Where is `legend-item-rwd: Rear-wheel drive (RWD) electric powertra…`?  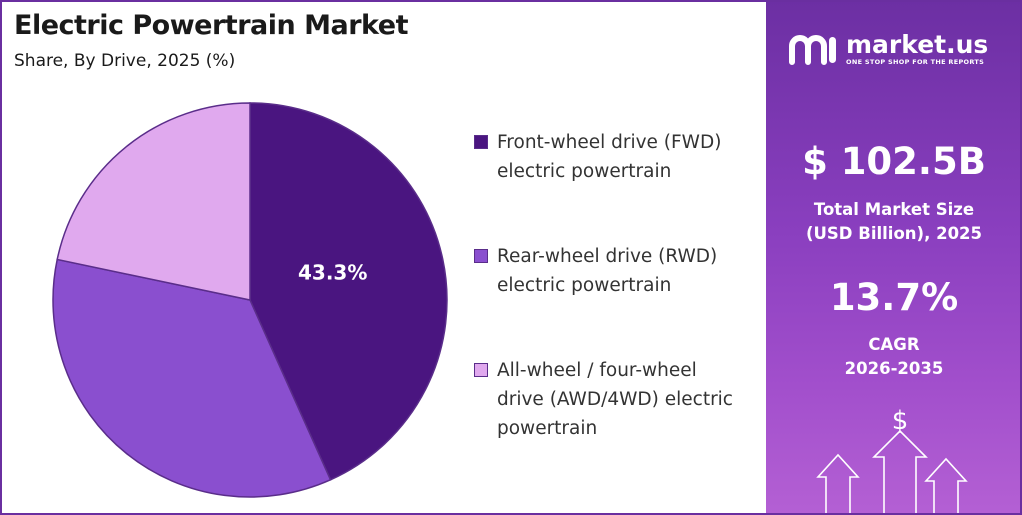
legend-item-rwd: Rear-wheel drive (RWD) electric powertra… is located at coordinates (616, 271).